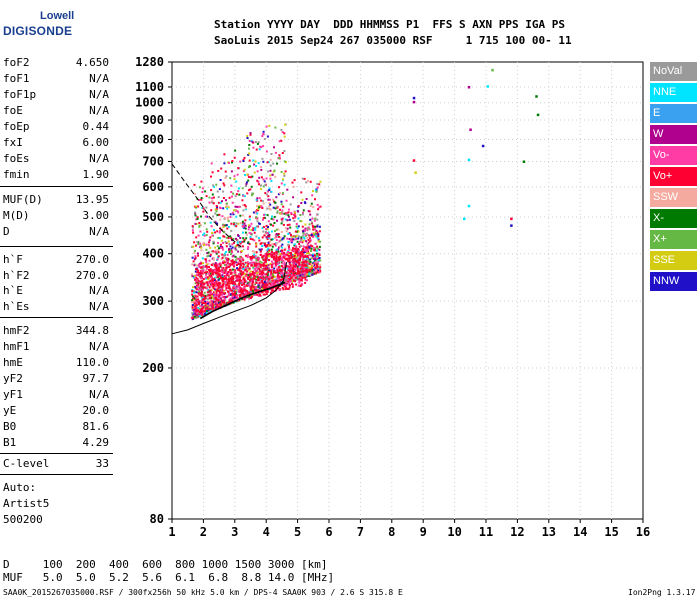 This screenshot has width=700, height=600. Describe the element at coordinates (56, 143) in the screenshot. I see `param-row: fxI 6.00` at that location.